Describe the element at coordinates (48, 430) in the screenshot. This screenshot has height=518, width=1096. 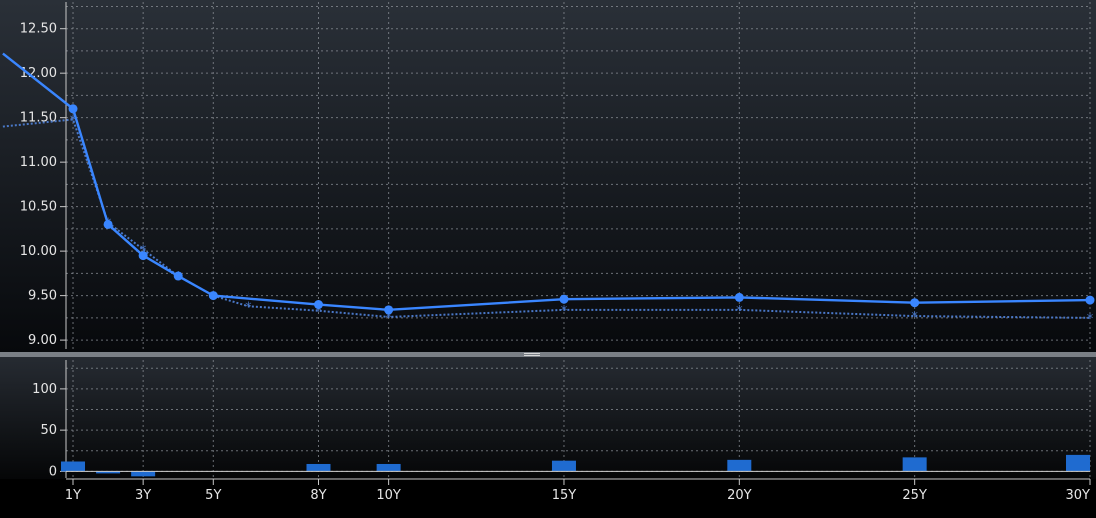
I see `spread-y-tick-label: 50` at that location.